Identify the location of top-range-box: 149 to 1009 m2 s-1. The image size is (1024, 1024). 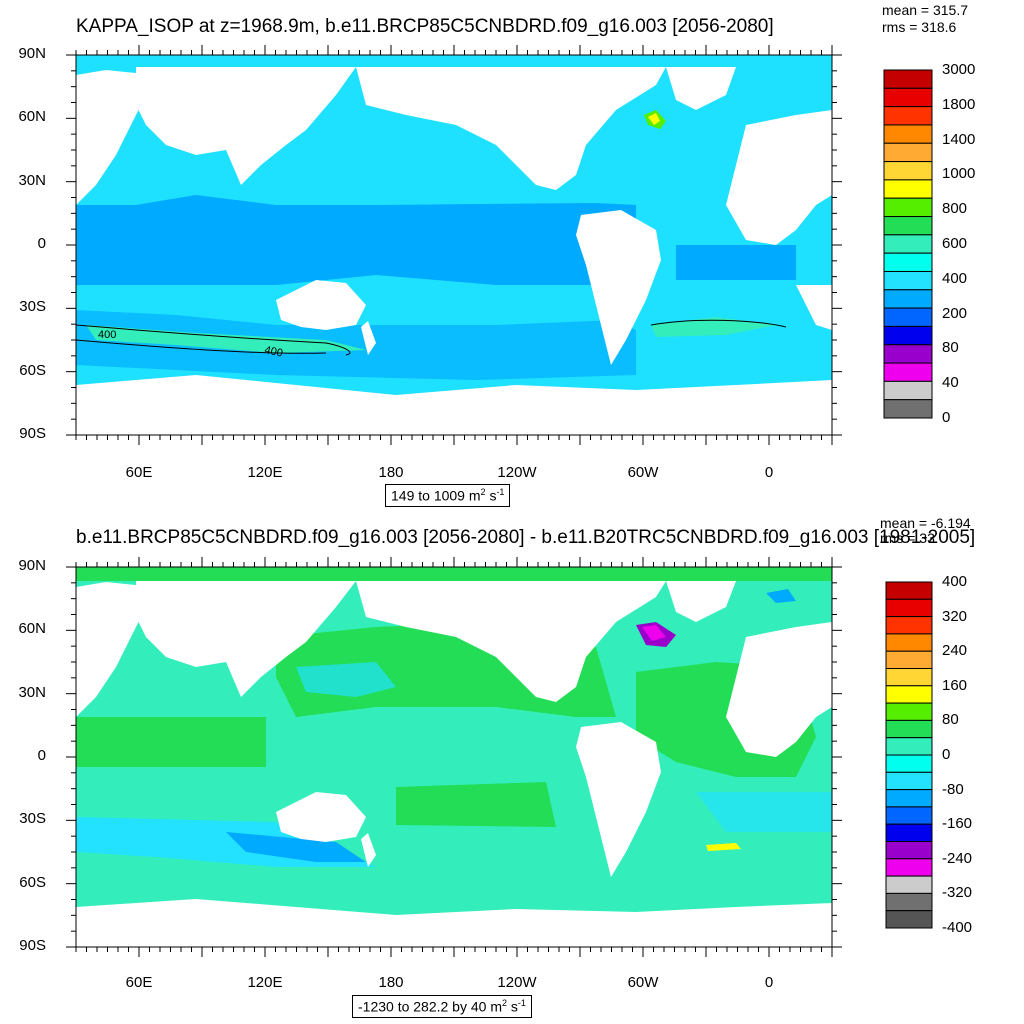
(448, 495).